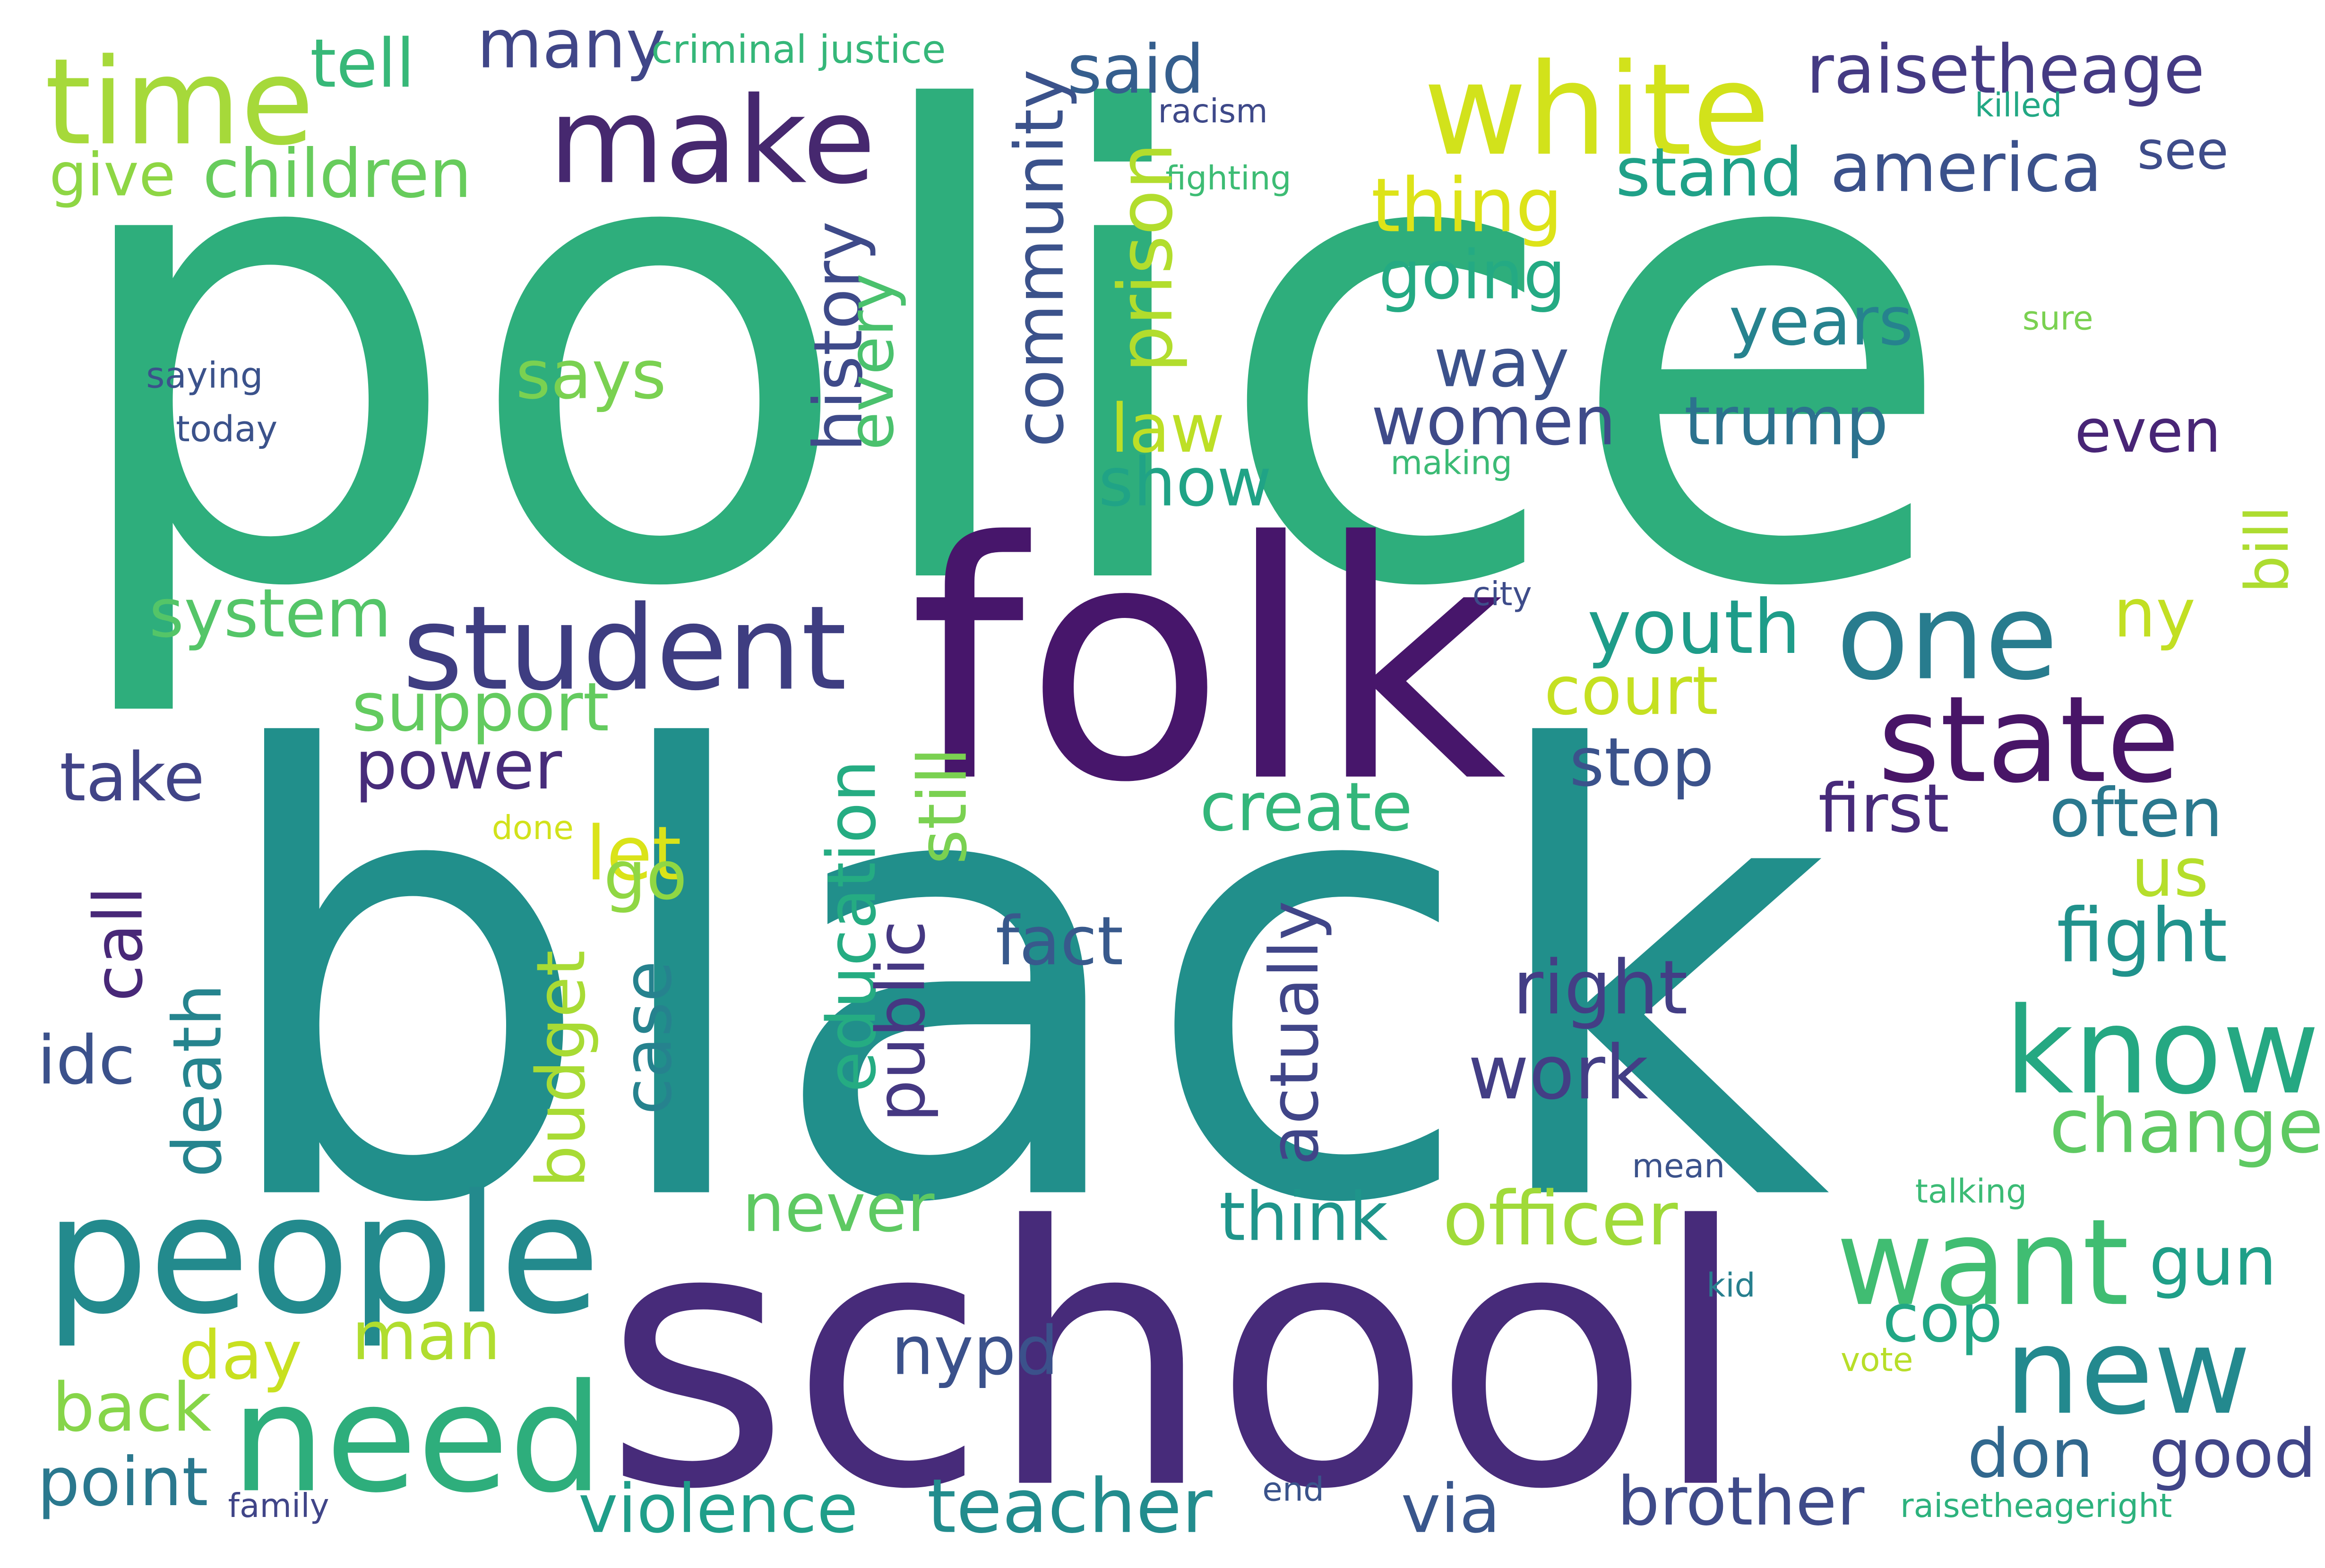 This screenshot has height=1568, width=2325. I want to click on word-show: show, so click(1185, 483).